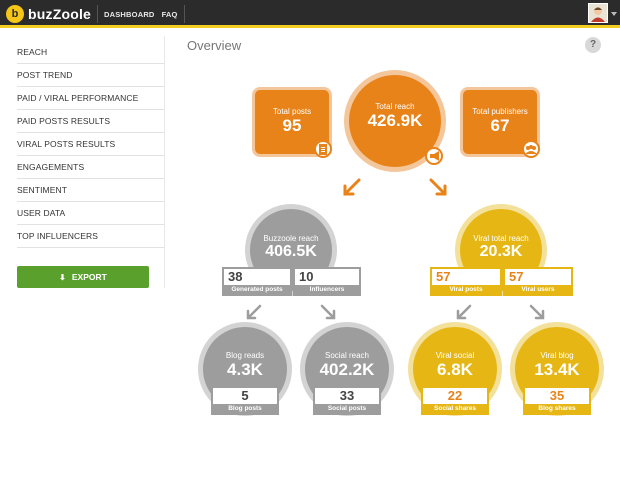 Image resolution: width=620 pixels, height=477 pixels. I want to click on page-title: Overview, so click(214, 45).